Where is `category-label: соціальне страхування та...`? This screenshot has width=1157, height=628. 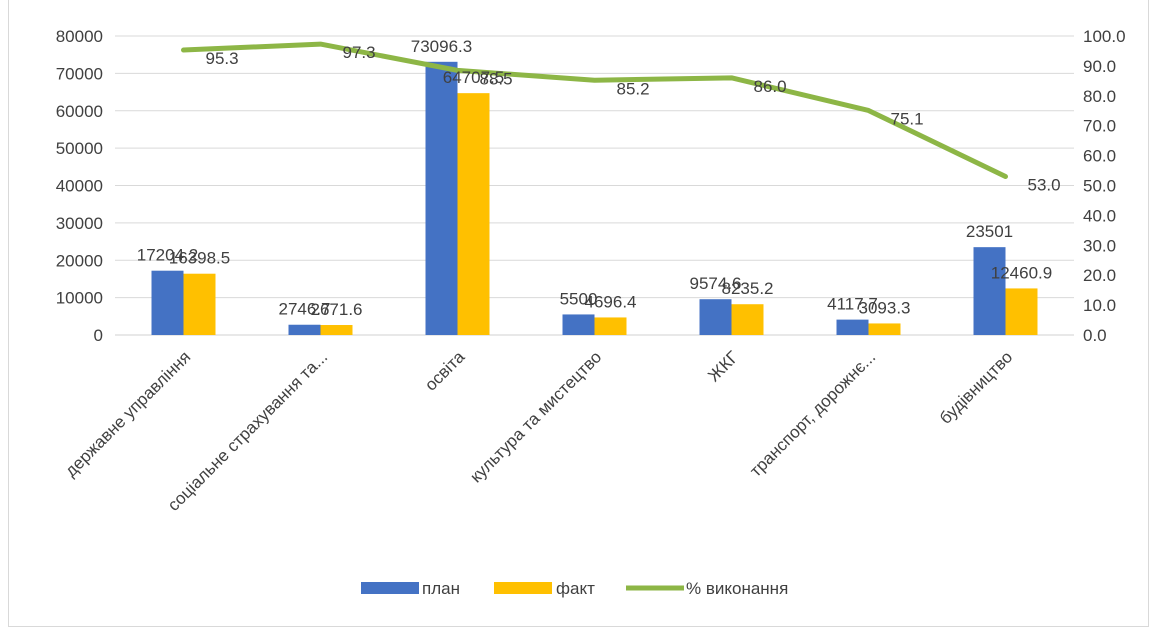
category-label: соціальне страхування та... is located at coordinates (247, 430).